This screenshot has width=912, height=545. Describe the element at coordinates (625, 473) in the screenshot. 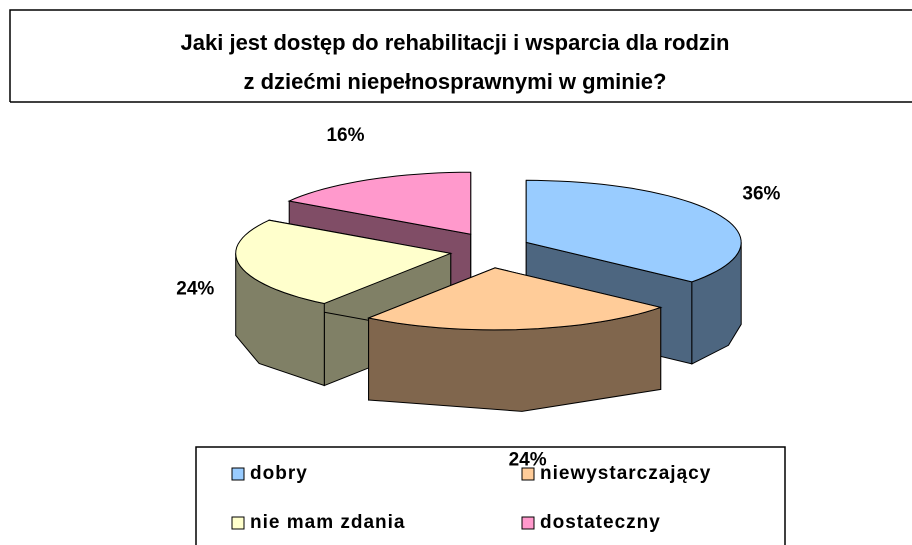

I see `legend-label: niewystarczający` at that location.